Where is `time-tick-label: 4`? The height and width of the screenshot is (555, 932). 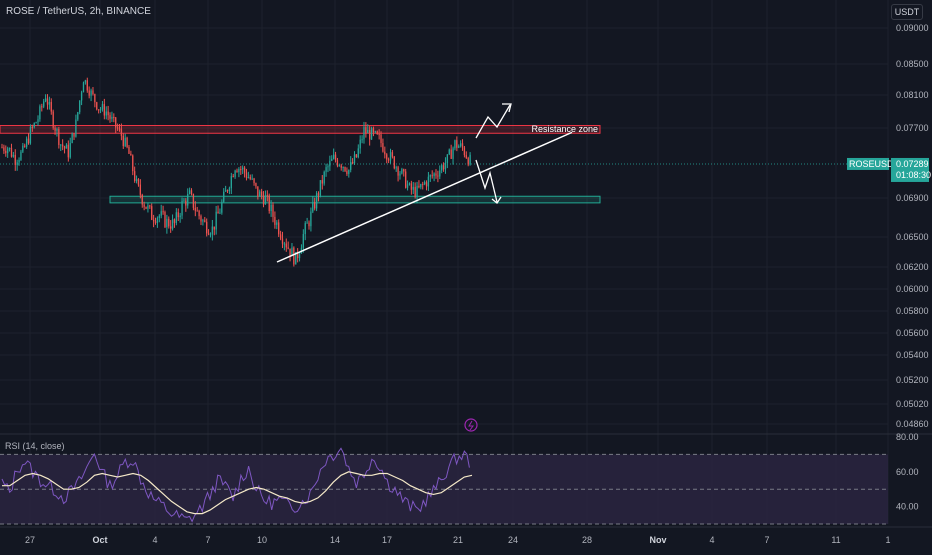 time-tick-label: 4 is located at coordinates (154, 540).